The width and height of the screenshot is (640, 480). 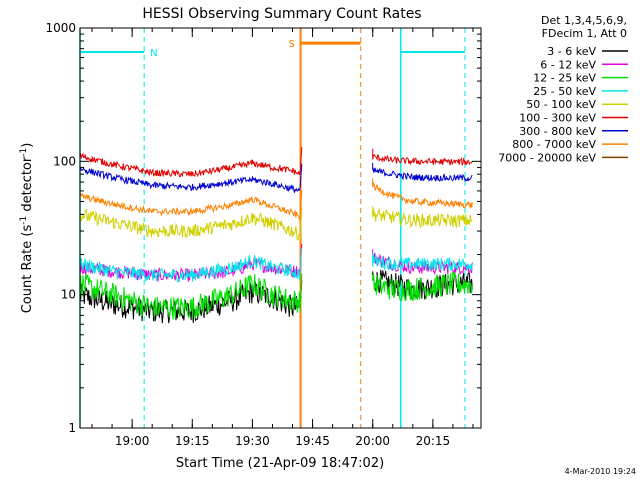 I want to click on x-tick-label: 20:15, so click(x=433, y=441).